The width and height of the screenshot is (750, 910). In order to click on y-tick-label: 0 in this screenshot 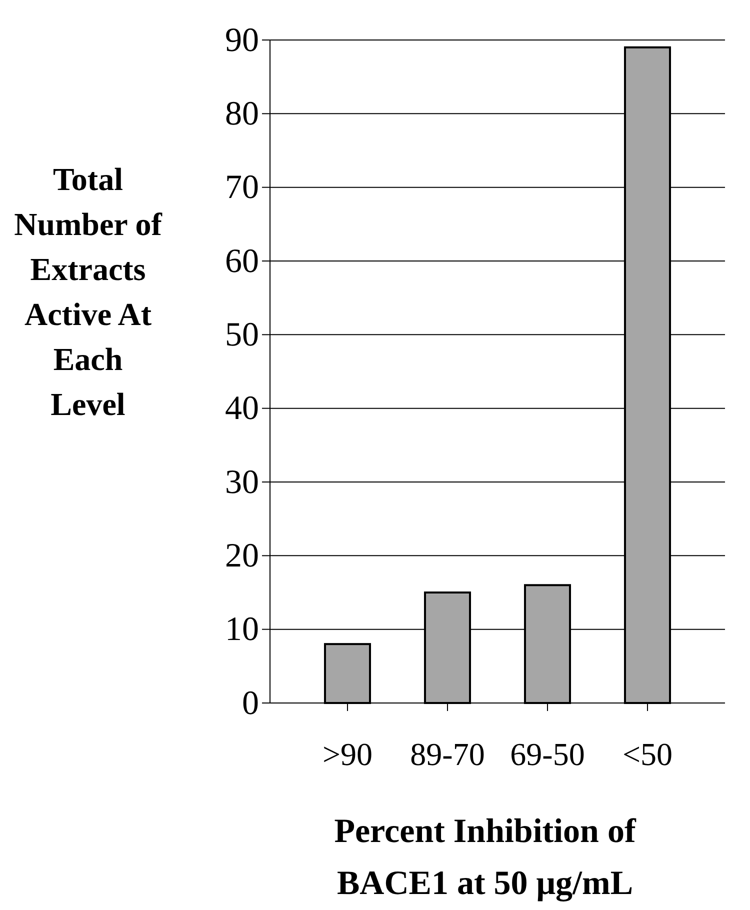, I will do `click(250, 703)`.